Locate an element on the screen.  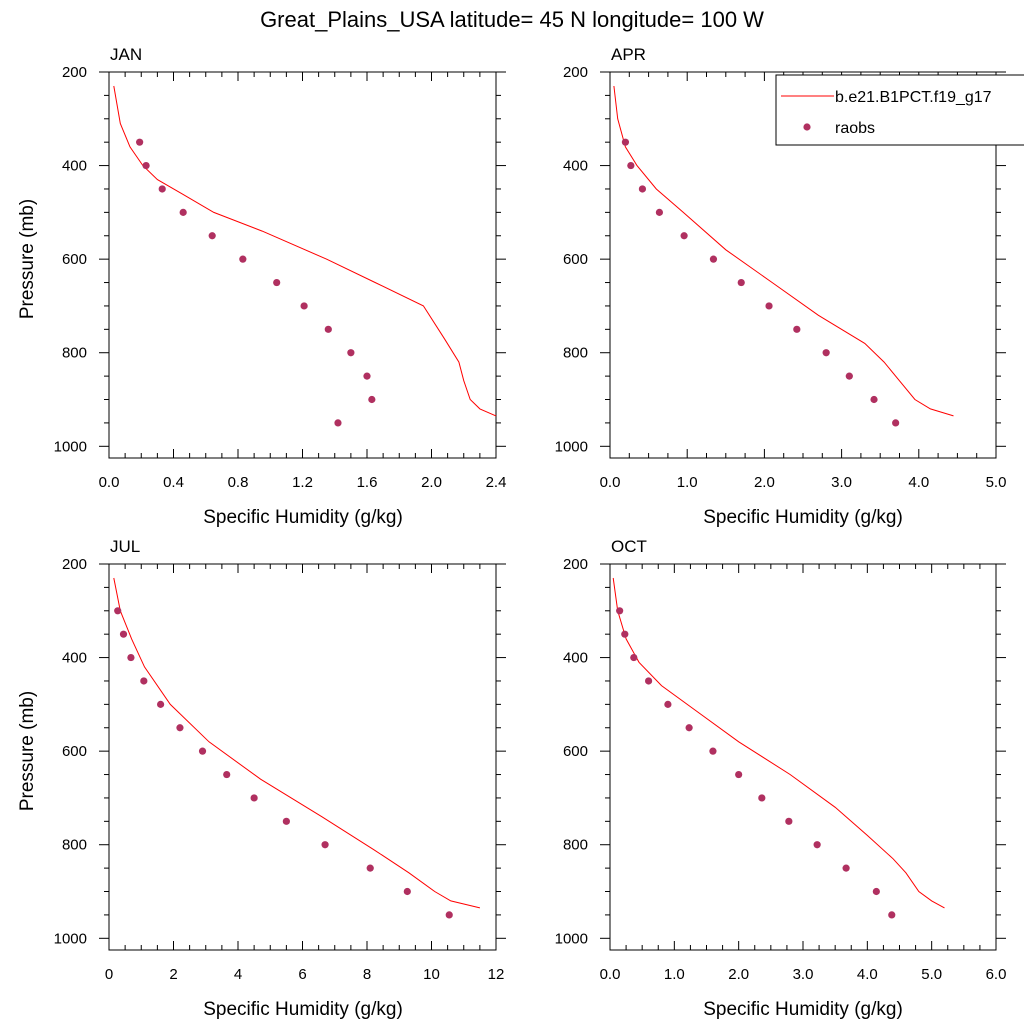
x-tick-label: 1.6 is located at coordinates (367, 482).